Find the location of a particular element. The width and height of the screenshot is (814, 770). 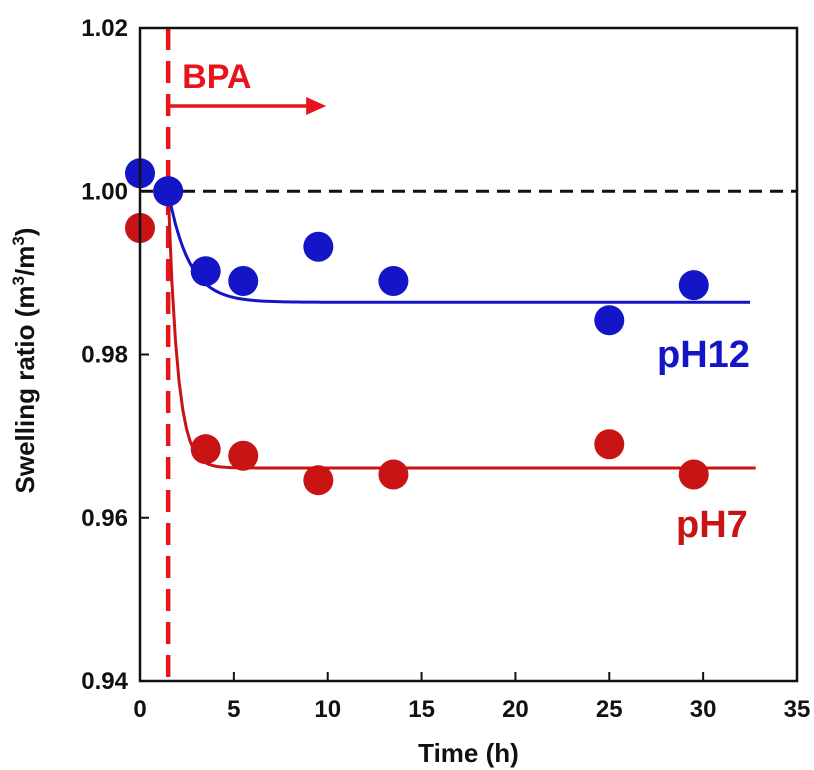

y-tick-label: 0.96 is located at coordinates (104, 518).